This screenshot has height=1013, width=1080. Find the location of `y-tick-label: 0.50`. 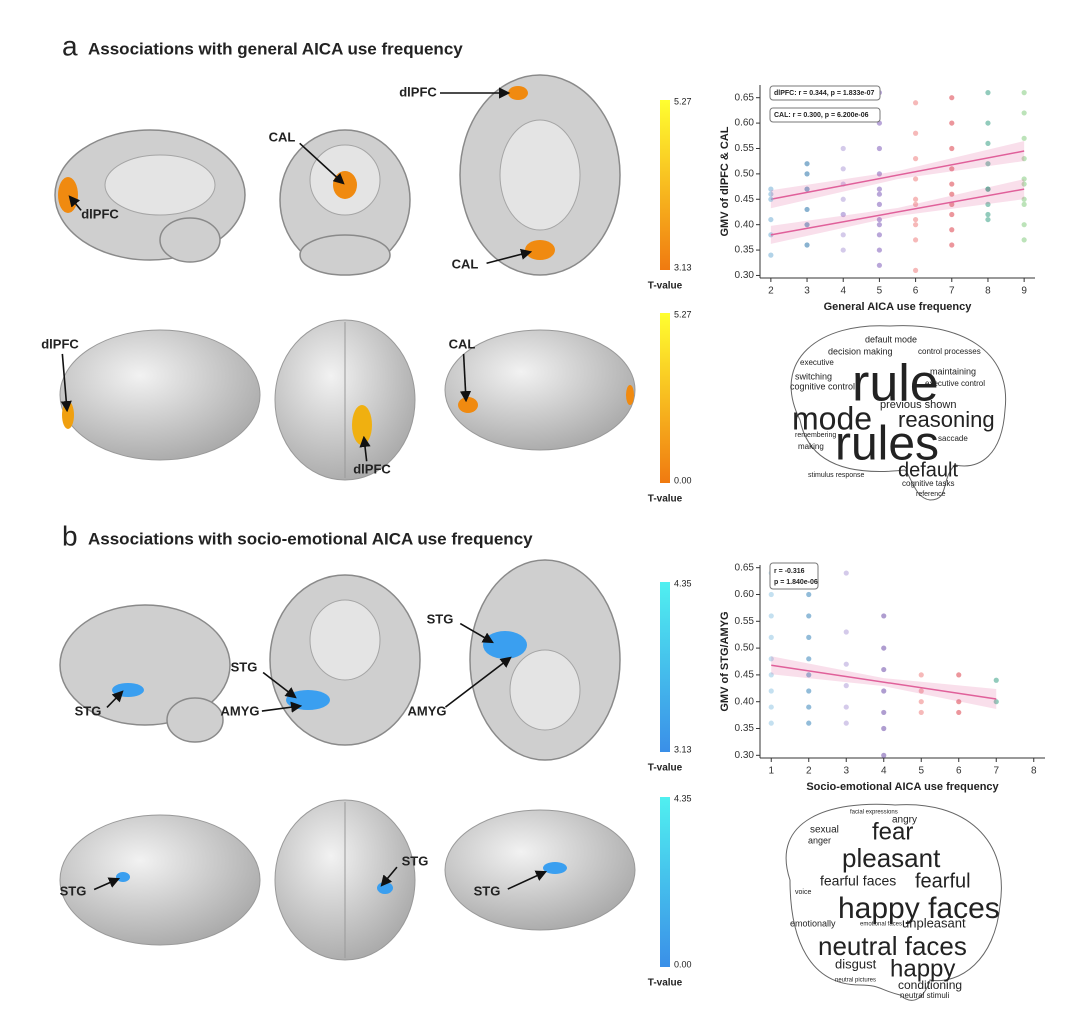

y-tick-label: 0.50 is located at coordinates (745, 648).